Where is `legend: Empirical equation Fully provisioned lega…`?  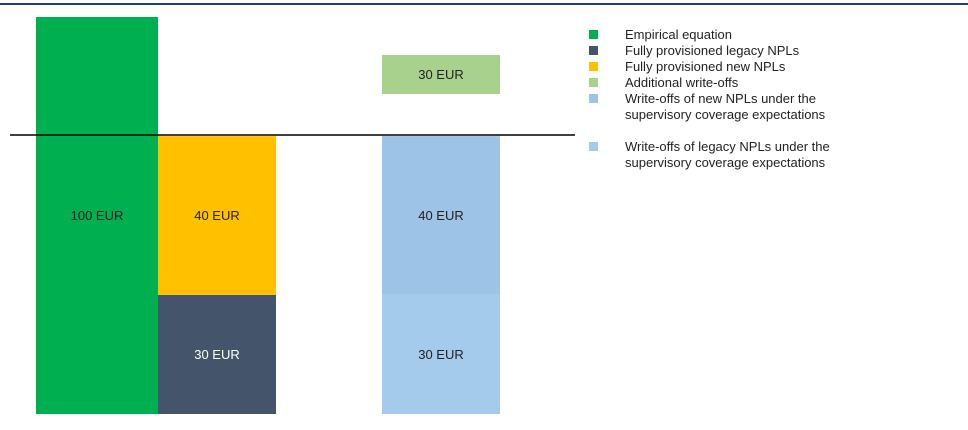 legend: Empirical equation Fully provisioned lega… is located at coordinates (736, 99).